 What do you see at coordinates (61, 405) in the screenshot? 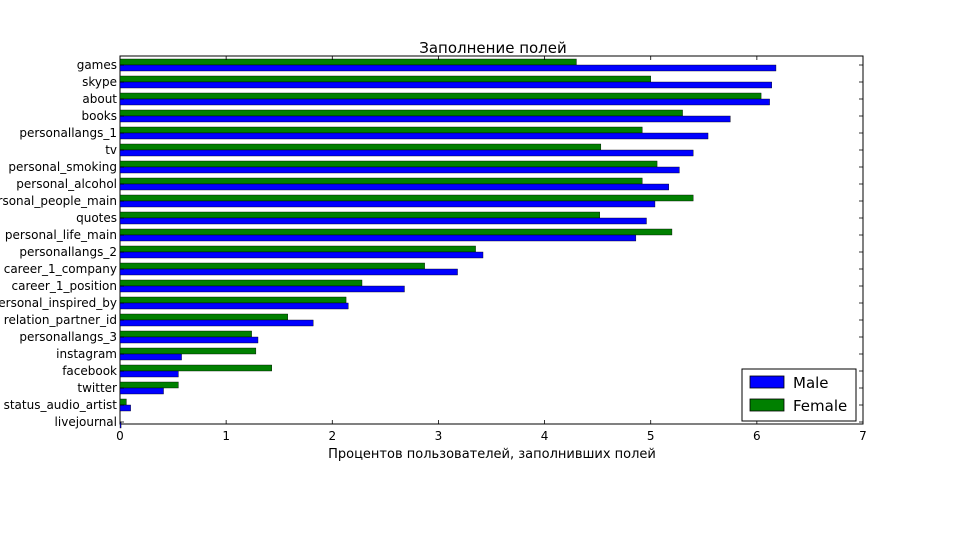
I see `category-label: status_audio_artist` at bounding box center [61, 405].